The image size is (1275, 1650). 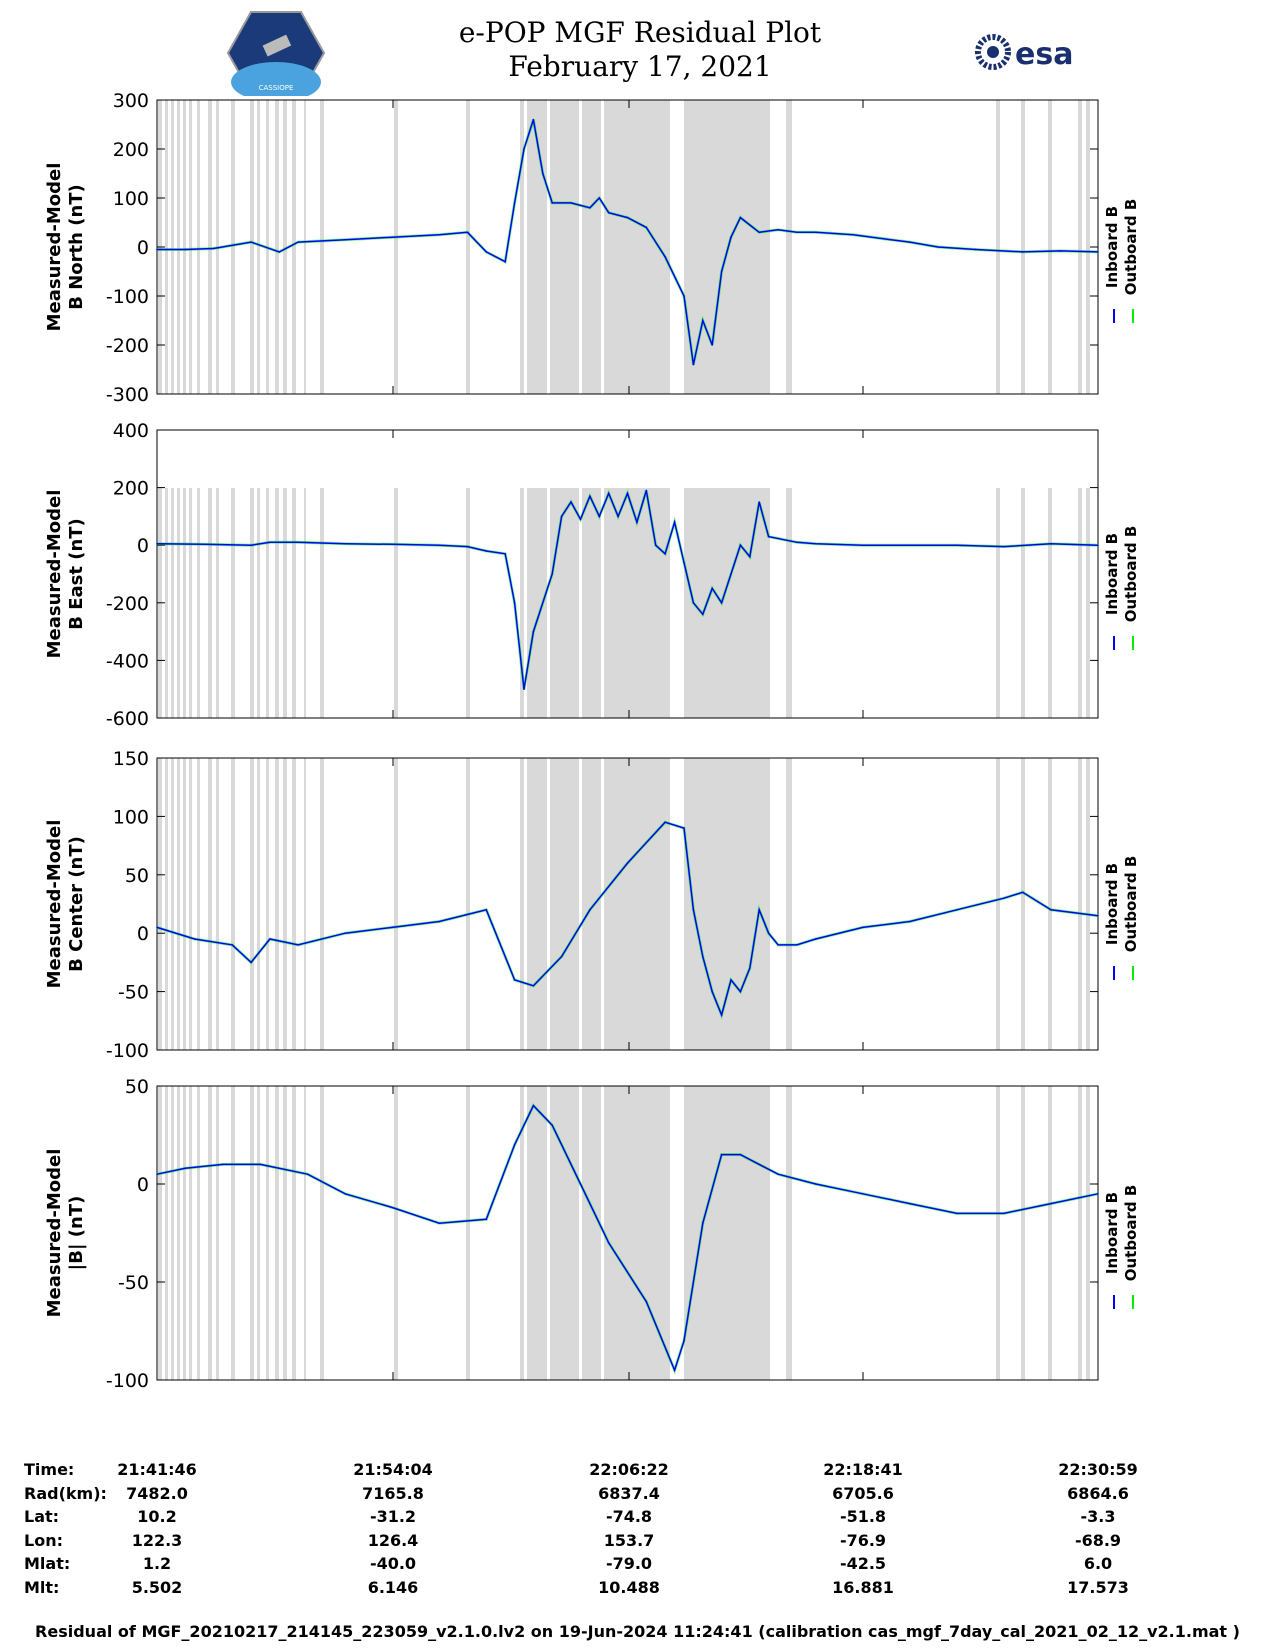 I want to click on y-tick-label: 0, so click(x=143, y=248).